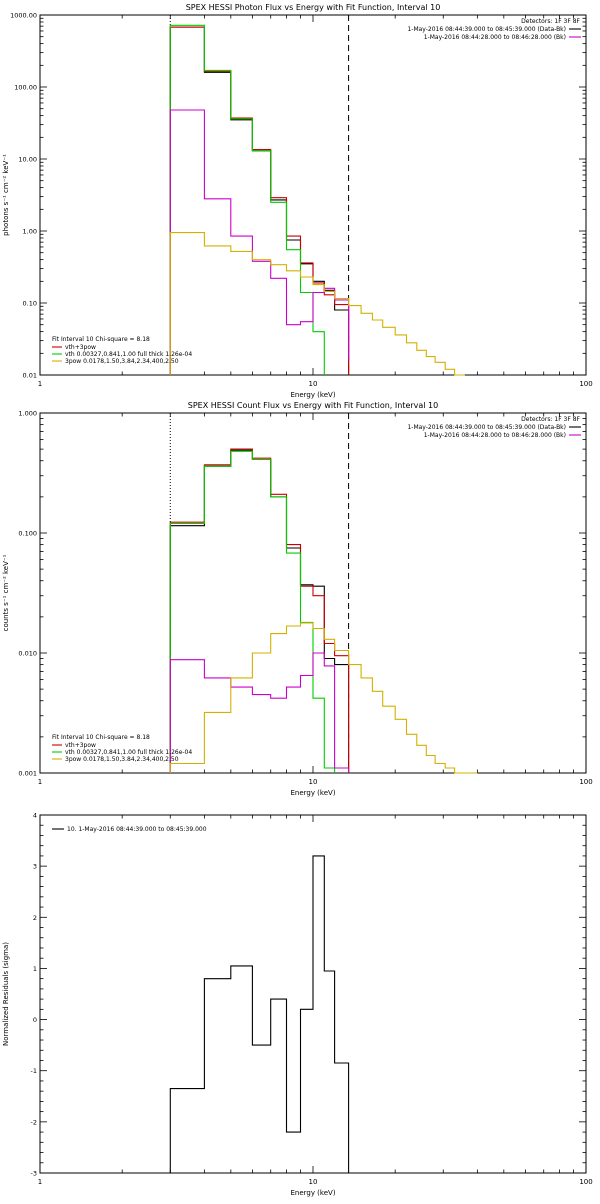 The width and height of the screenshot is (600, 1204). Describe the element at coordinates (30, 232) in the screenshot. I see `y-tick-label: 1.00` at that location.